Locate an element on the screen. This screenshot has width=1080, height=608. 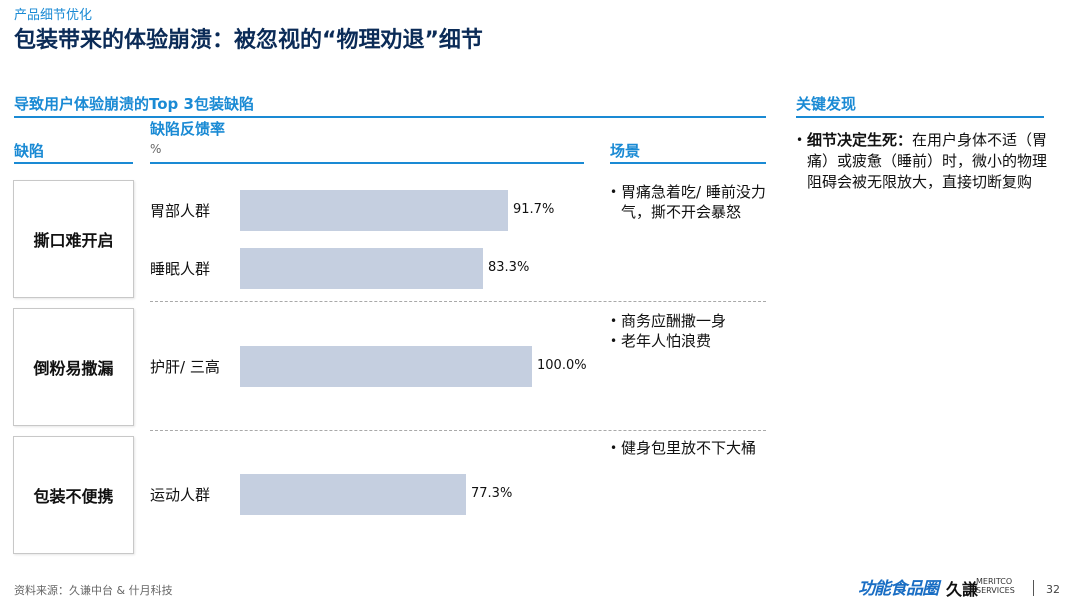
bar-category-label: 护肝/ 三高 is located at coordinates (185, 367).